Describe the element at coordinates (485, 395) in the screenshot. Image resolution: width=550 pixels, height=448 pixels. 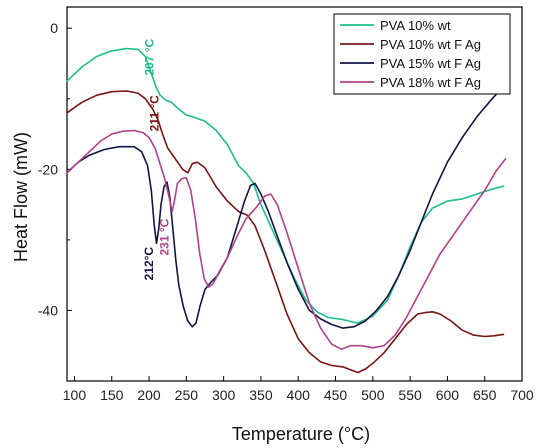
I see `x-tick-label: 650` at that location.